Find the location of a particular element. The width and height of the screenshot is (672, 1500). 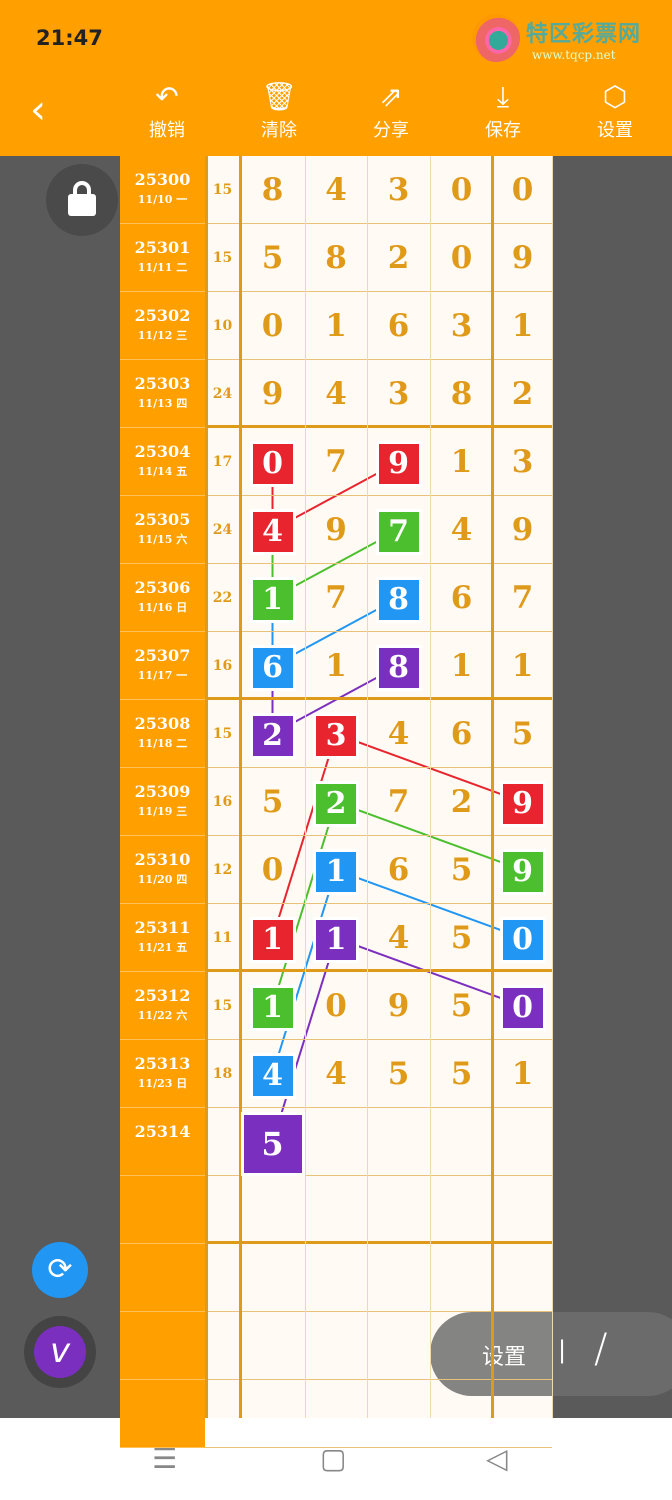

highlighted-digit: 5 is located at coordinates (272, 1143).